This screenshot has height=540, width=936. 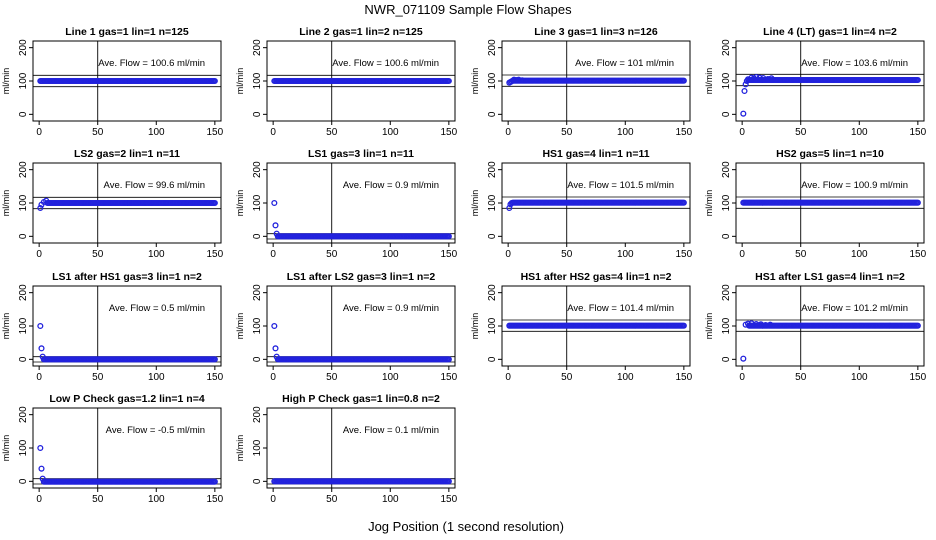 What do you see at coordinates (361, 32) in the screenshot?
I see `panel-title: Line 2 gas=1 lin=2 n=125` at bounding box center [361, 32].